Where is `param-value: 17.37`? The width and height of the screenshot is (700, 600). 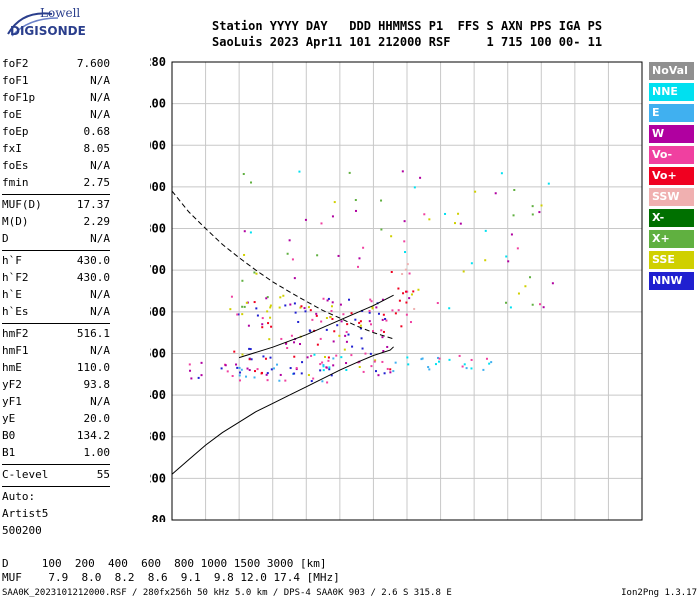 param-value: 17.37 is located at coordinates (93, 204).